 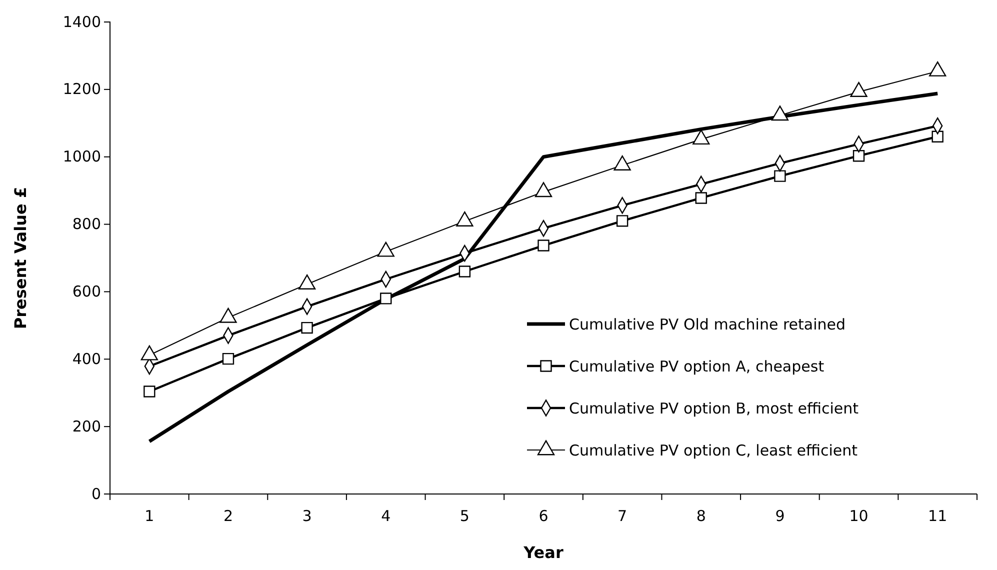 I want to click on x-tick-label: 6, so click(x=543, y=516).